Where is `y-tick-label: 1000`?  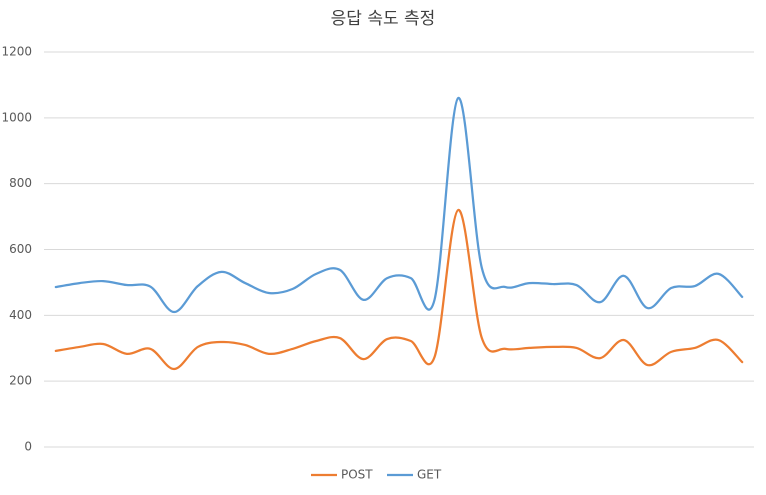 y-tick-label: 1000 is located at coordinates (16, 117).